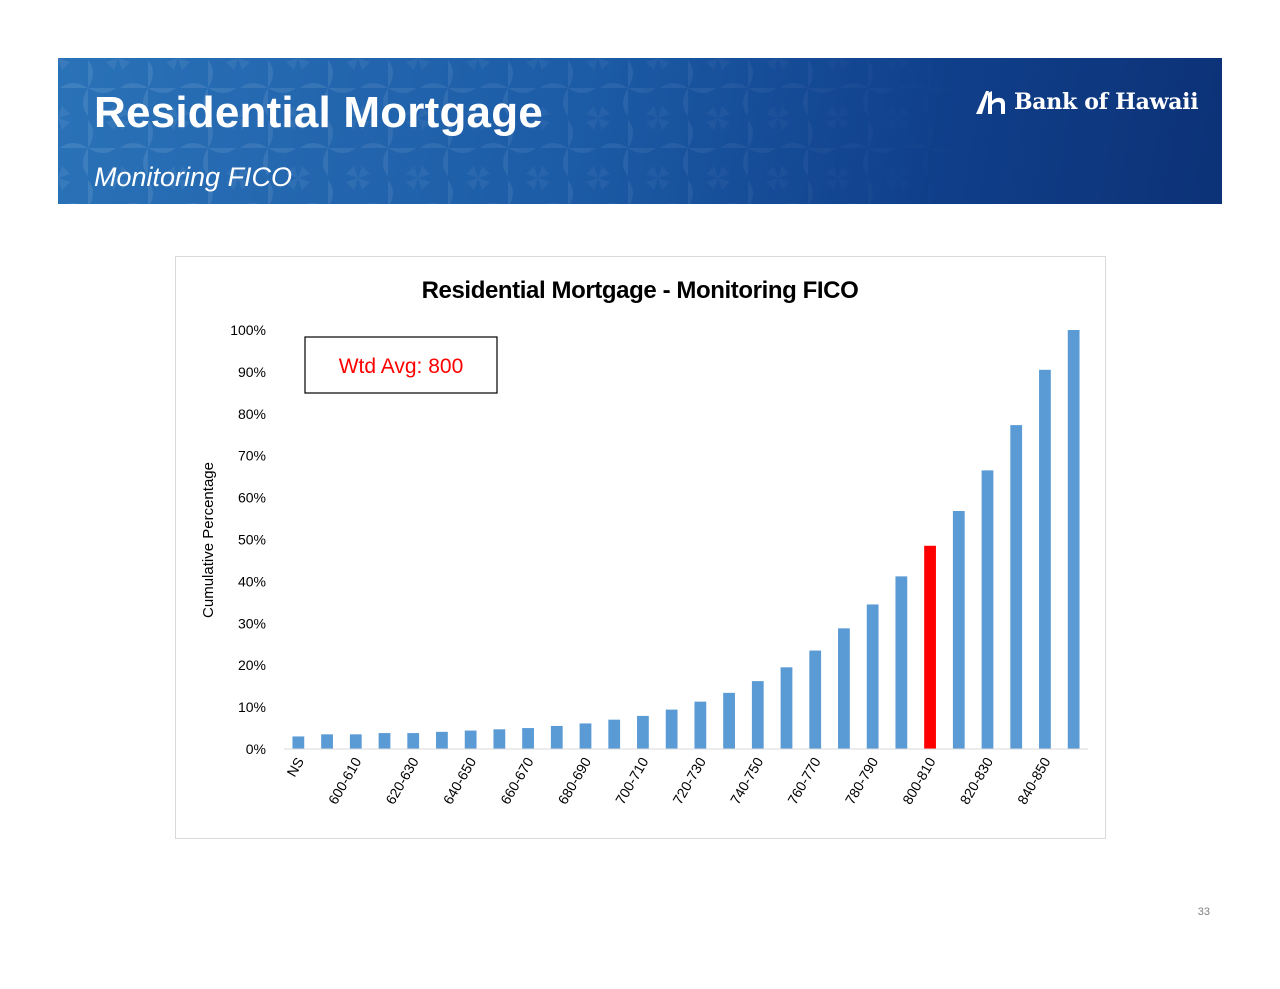 The width and height of the screenshot is (1280, 989). Describe the element at coordinates (1203, 912) in the screenshot. I see `page-number: 33` at that location.